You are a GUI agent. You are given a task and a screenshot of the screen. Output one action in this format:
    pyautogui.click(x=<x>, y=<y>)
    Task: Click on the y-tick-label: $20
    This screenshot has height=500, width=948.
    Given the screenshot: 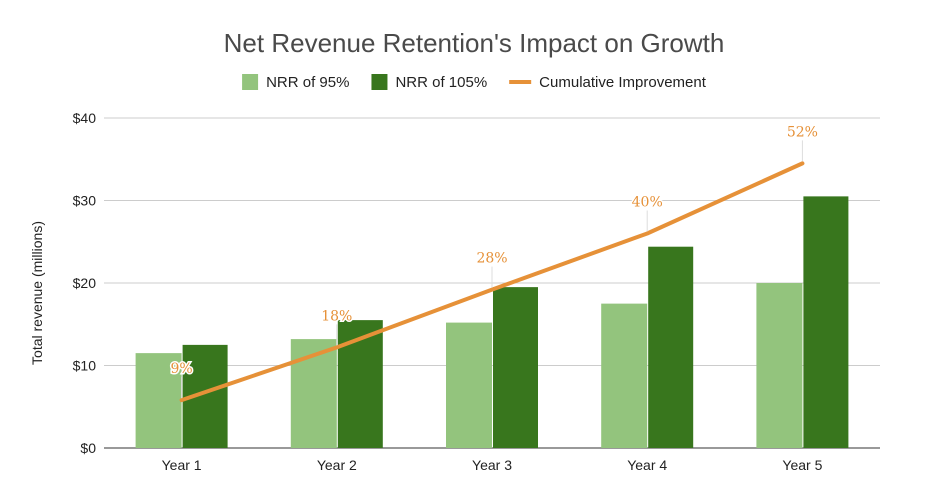 What is the action you would take?
    pyautogui.click(x=85, y=283)
    